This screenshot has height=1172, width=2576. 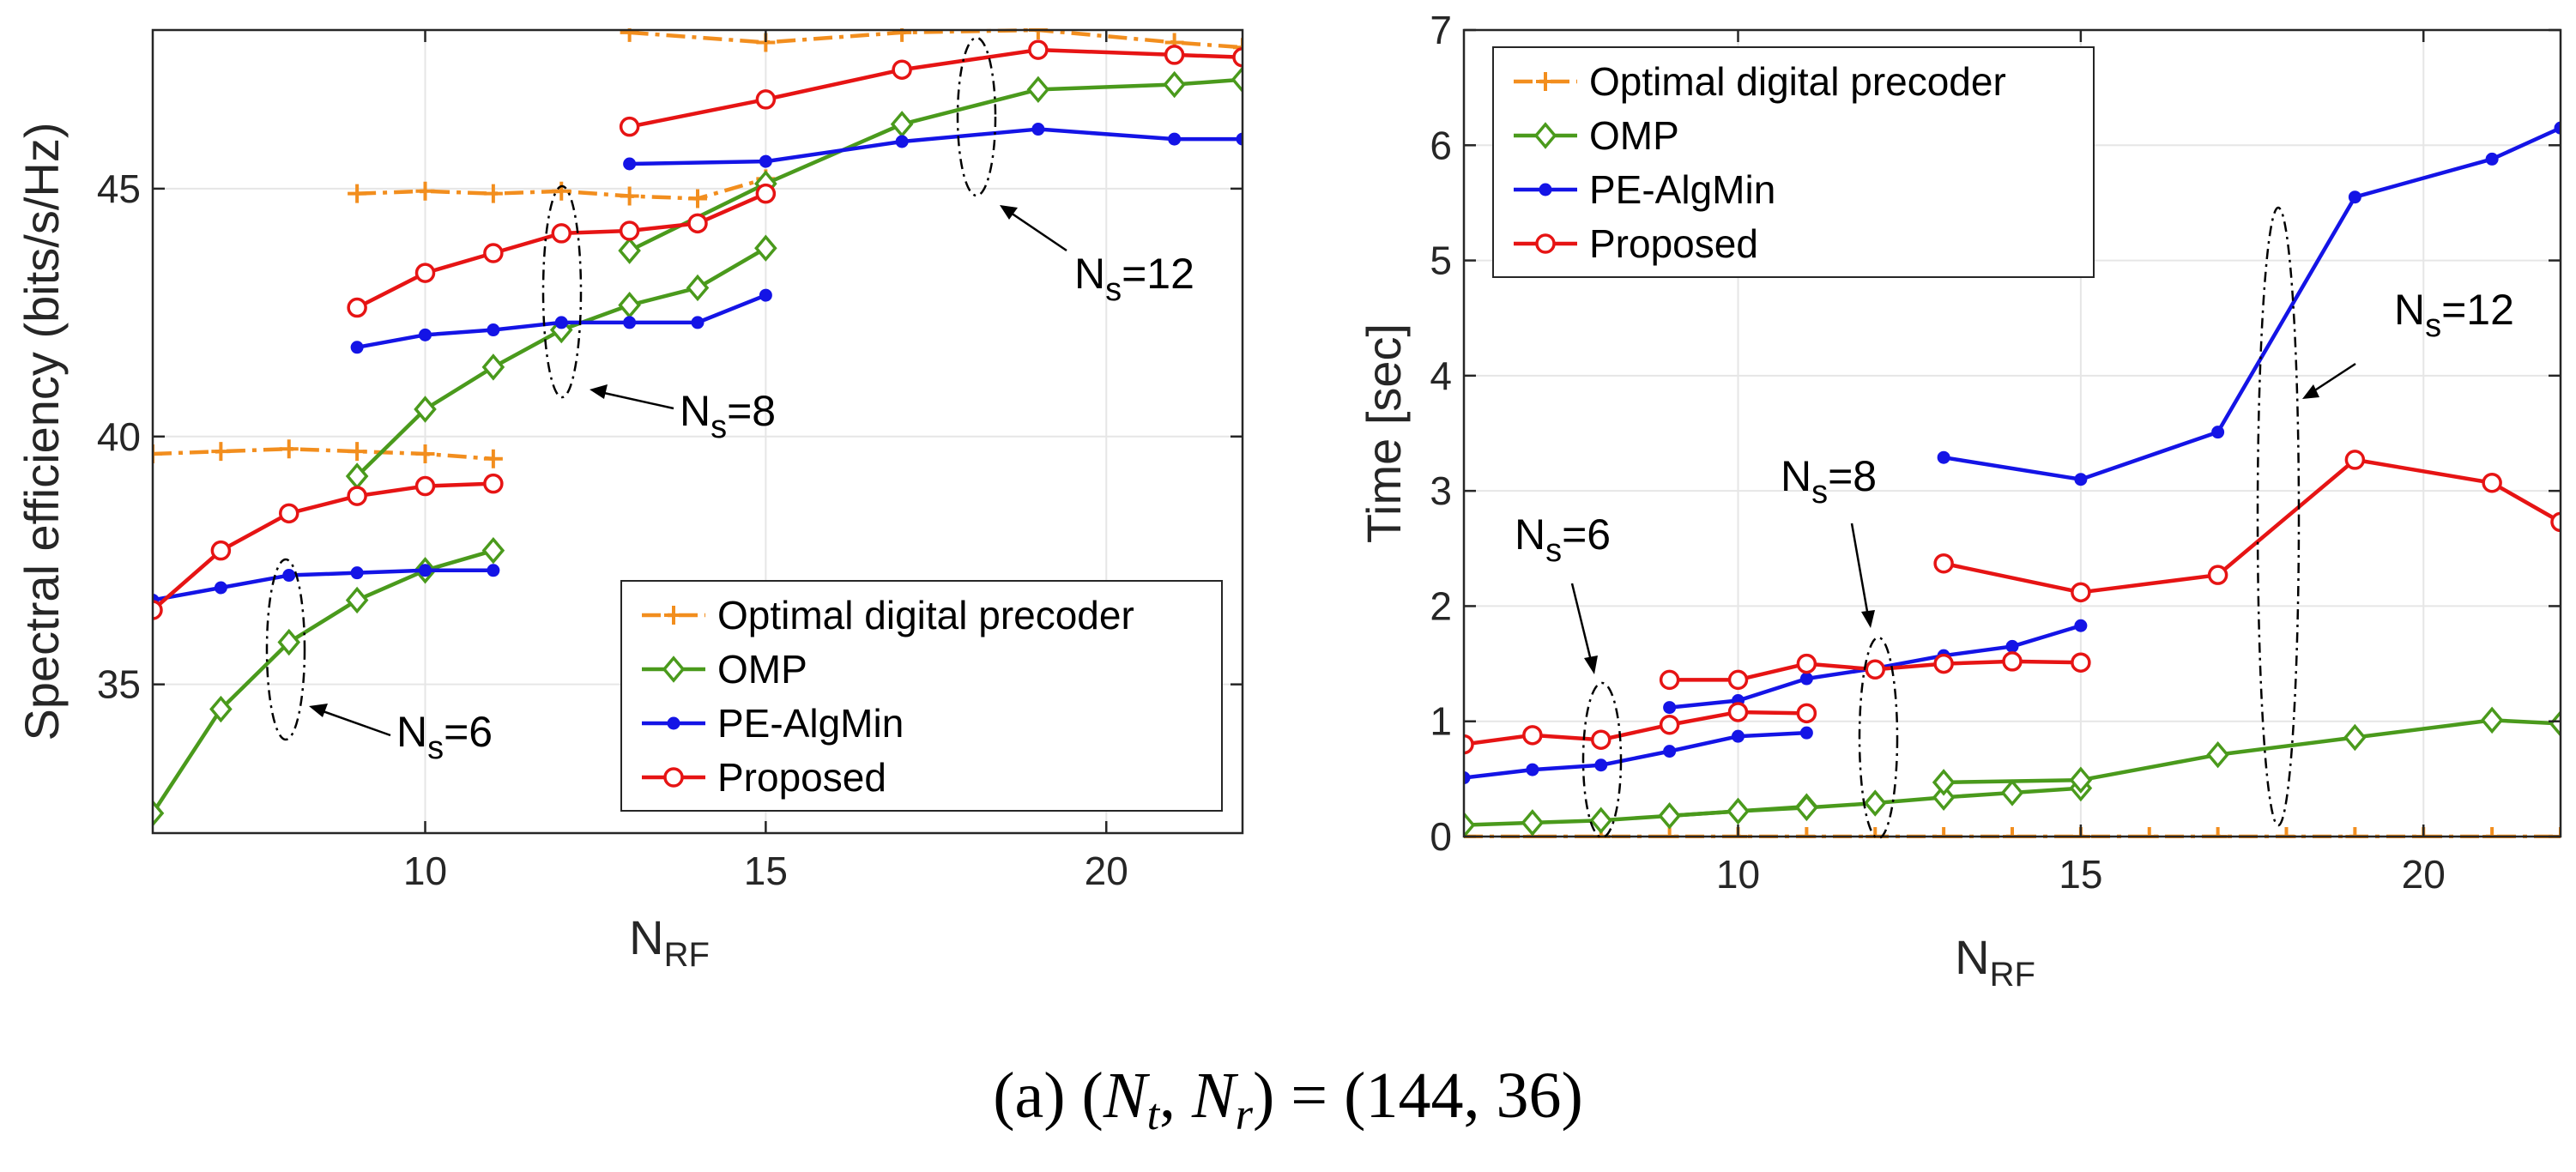 What do you see at coordinates (801, 777) in the screenshot?
I see `legend-label-proposed: Proposed` at bounding box center [801, 777].